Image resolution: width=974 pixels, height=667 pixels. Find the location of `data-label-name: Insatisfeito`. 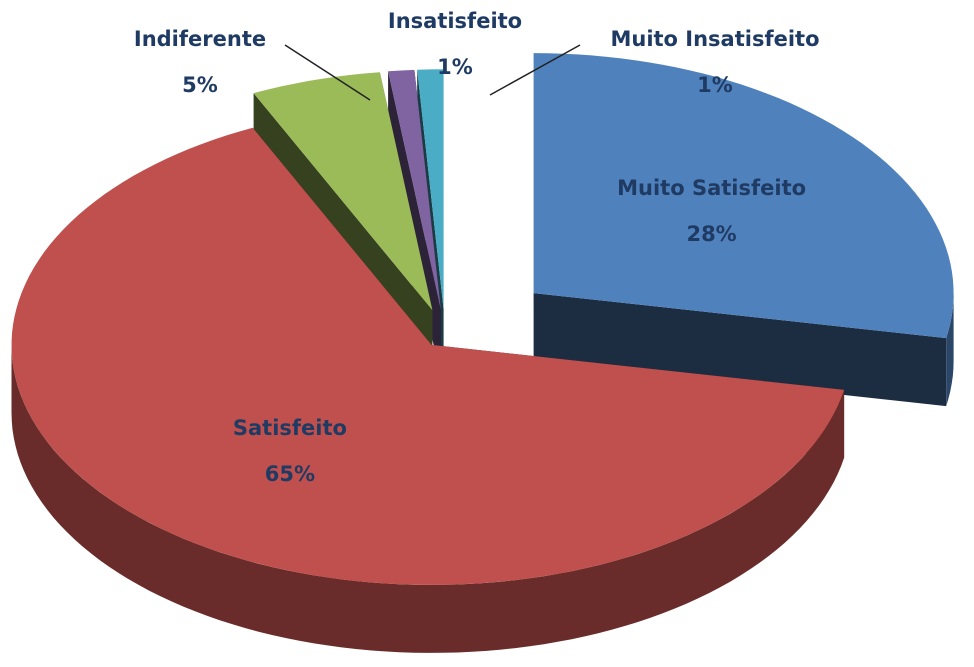

data-label-name: Insatisfeito is located at coordinates (455, 21).